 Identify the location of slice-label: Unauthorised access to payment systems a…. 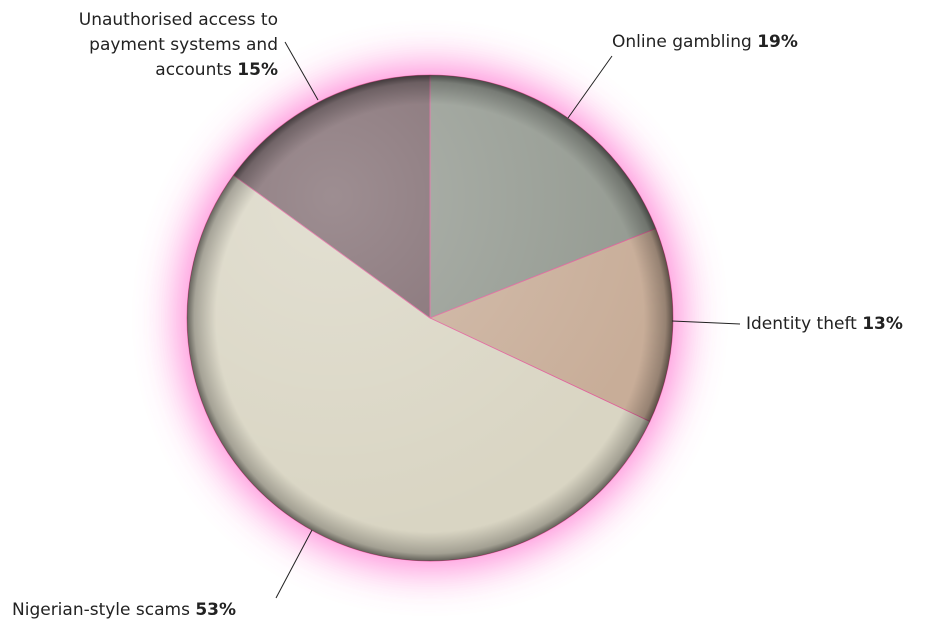
(162, 45).